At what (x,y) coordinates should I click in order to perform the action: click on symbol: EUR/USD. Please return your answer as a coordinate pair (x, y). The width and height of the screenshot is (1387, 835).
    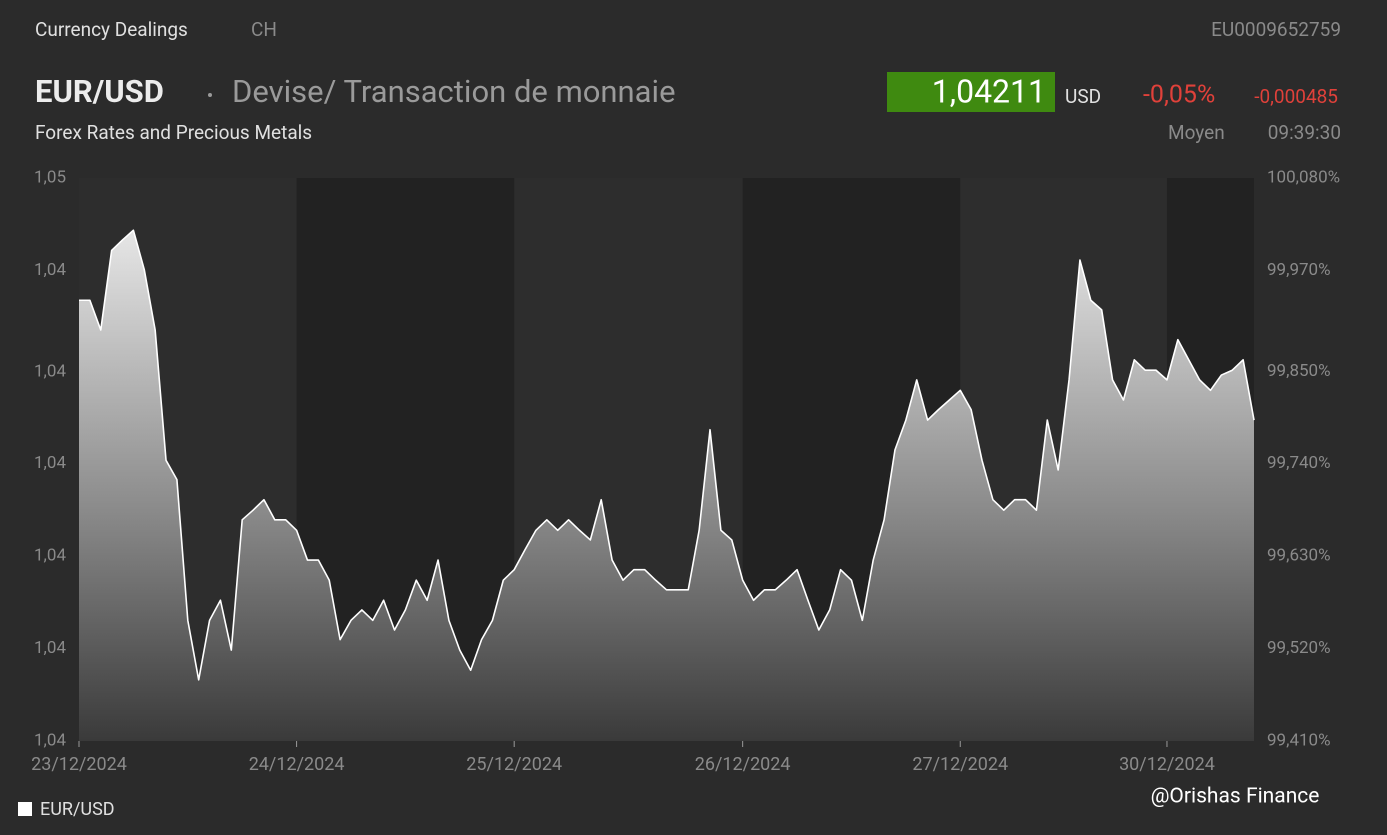
    Looking at the image, I should click on (99, 91).